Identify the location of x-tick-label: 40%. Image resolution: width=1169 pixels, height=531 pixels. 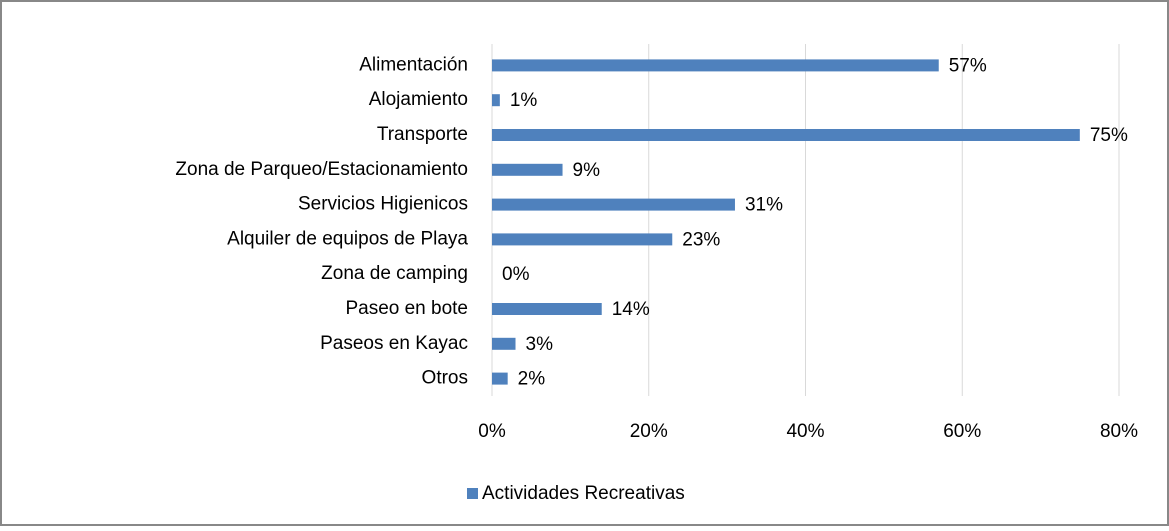
(805, 431).